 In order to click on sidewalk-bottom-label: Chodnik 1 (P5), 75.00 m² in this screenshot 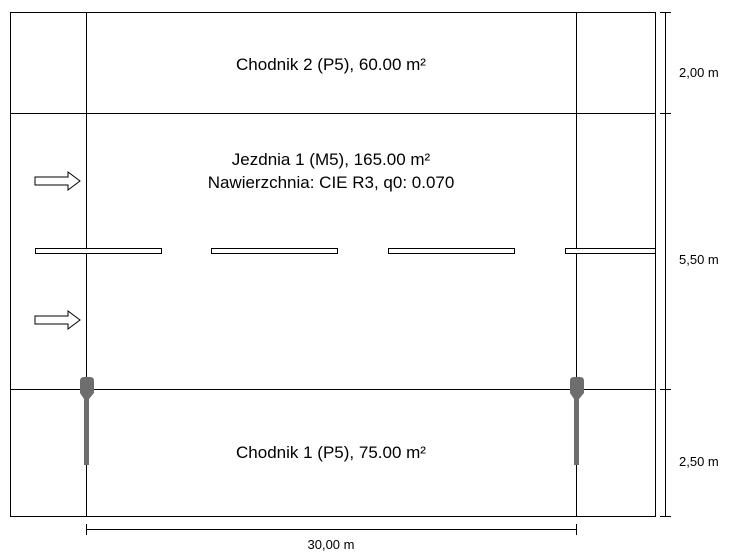, I will do `click(331, 452)`.